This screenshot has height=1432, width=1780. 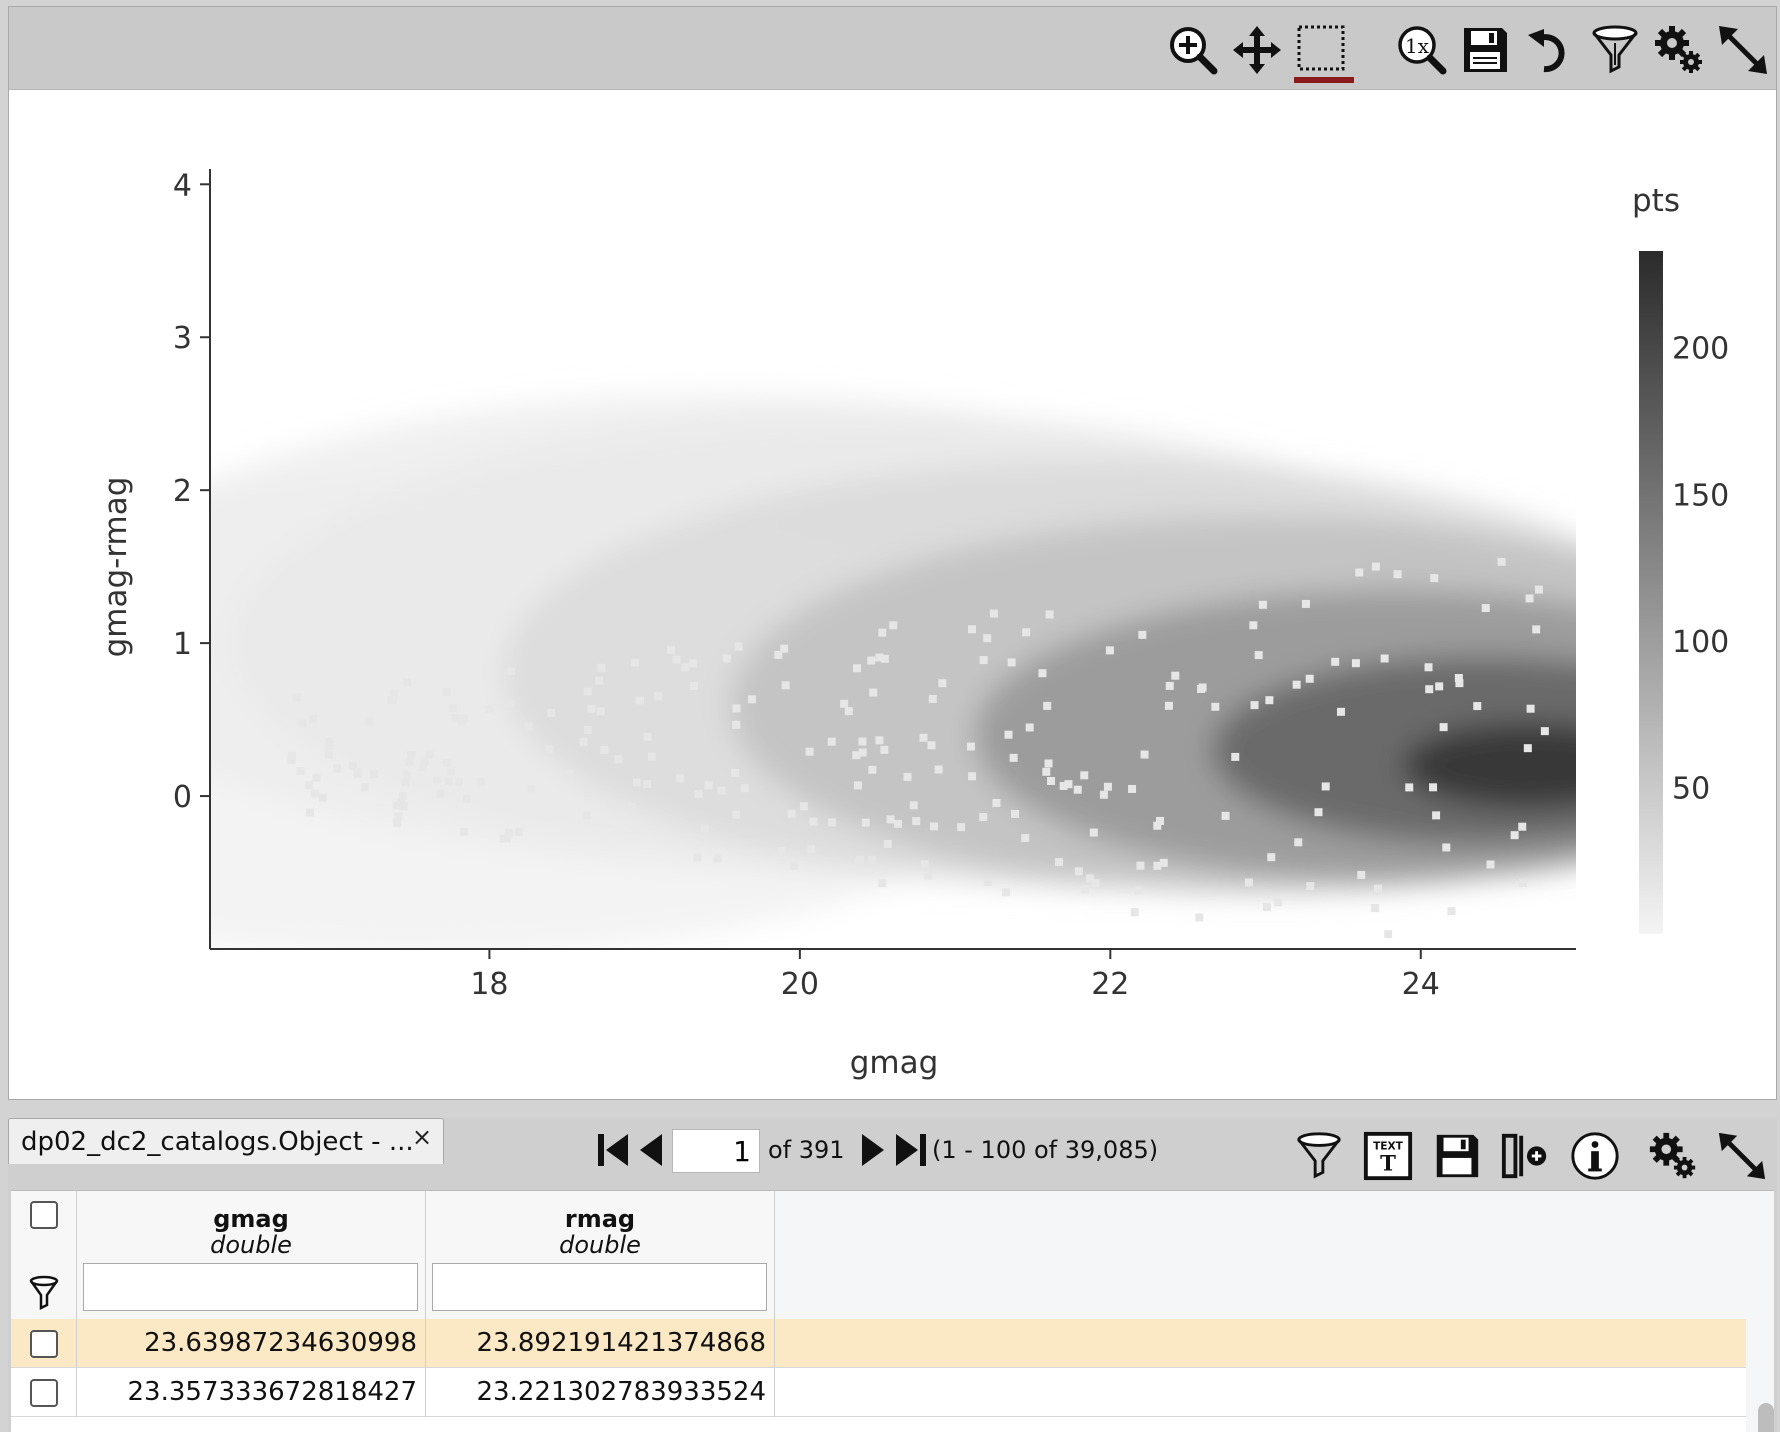 I want to click on column-header-gmag: gmag double, so click(x=251, y=1255).